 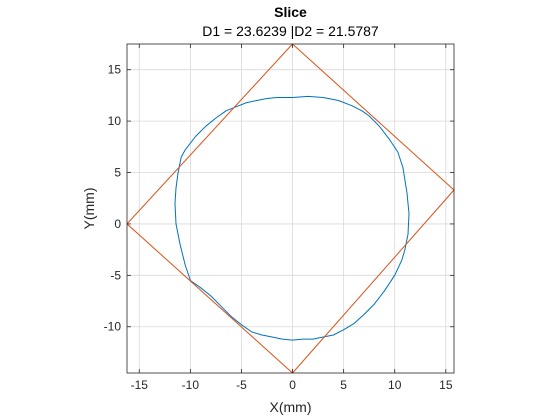 I want to click on y-axis-label: Y(mm), so click(x=89, y=209).